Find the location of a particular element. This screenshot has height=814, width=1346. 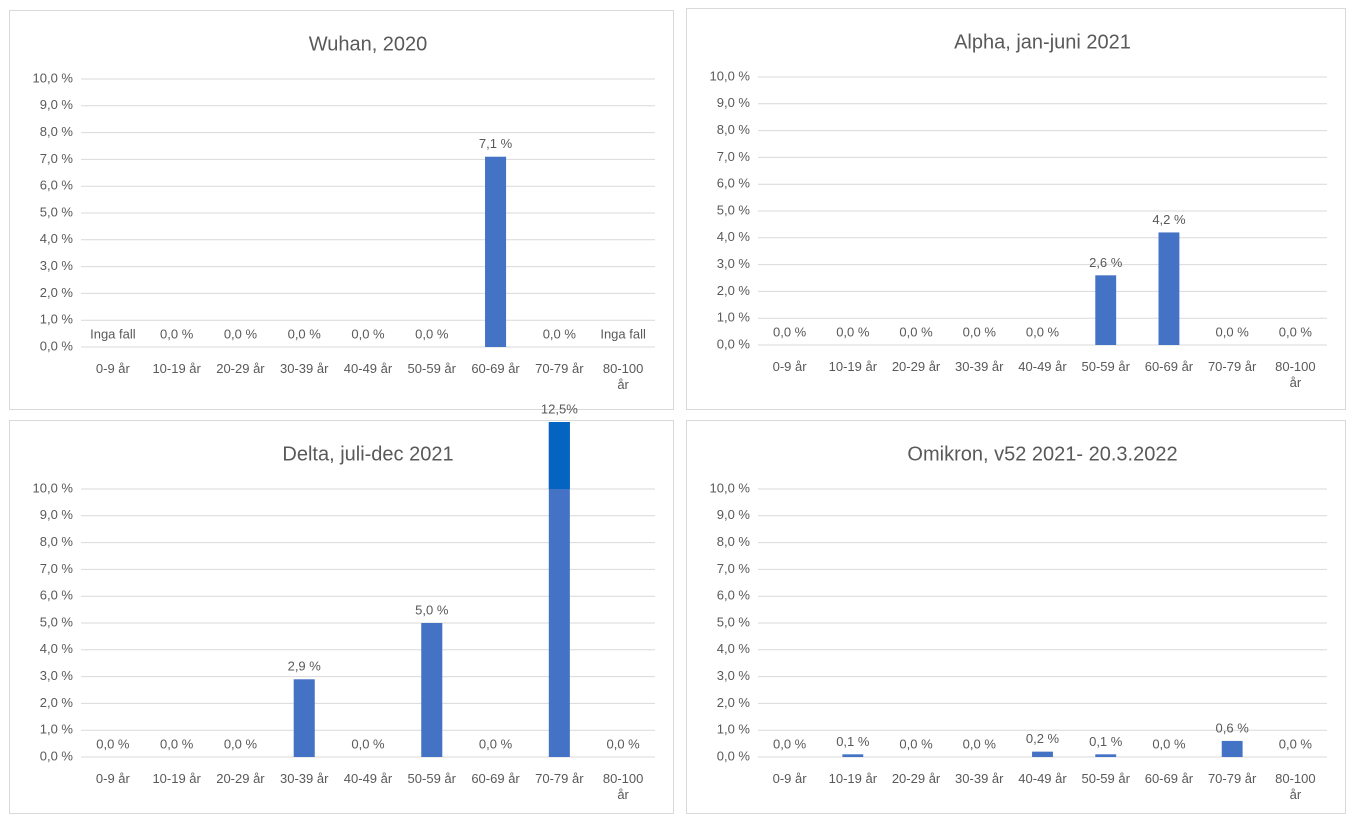

data-label: 2,6 % is located at coordinates (1106, 262).